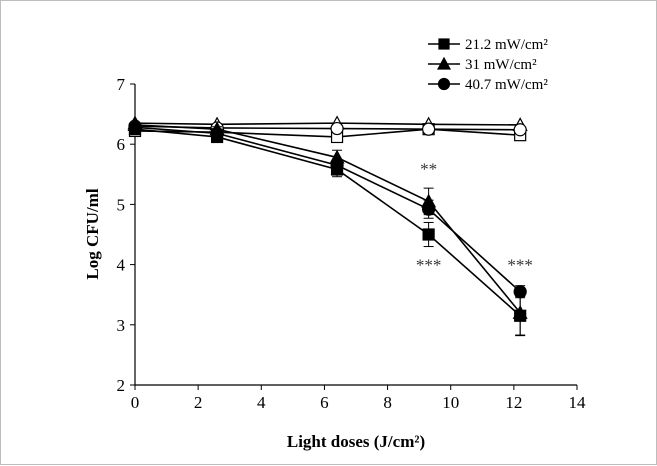 Image resolution: width=657 pixels, height=466 pixels. Describe the element at coordinates (121, 84) in the screenshot. I see `y-tick-label: 7` at that location.